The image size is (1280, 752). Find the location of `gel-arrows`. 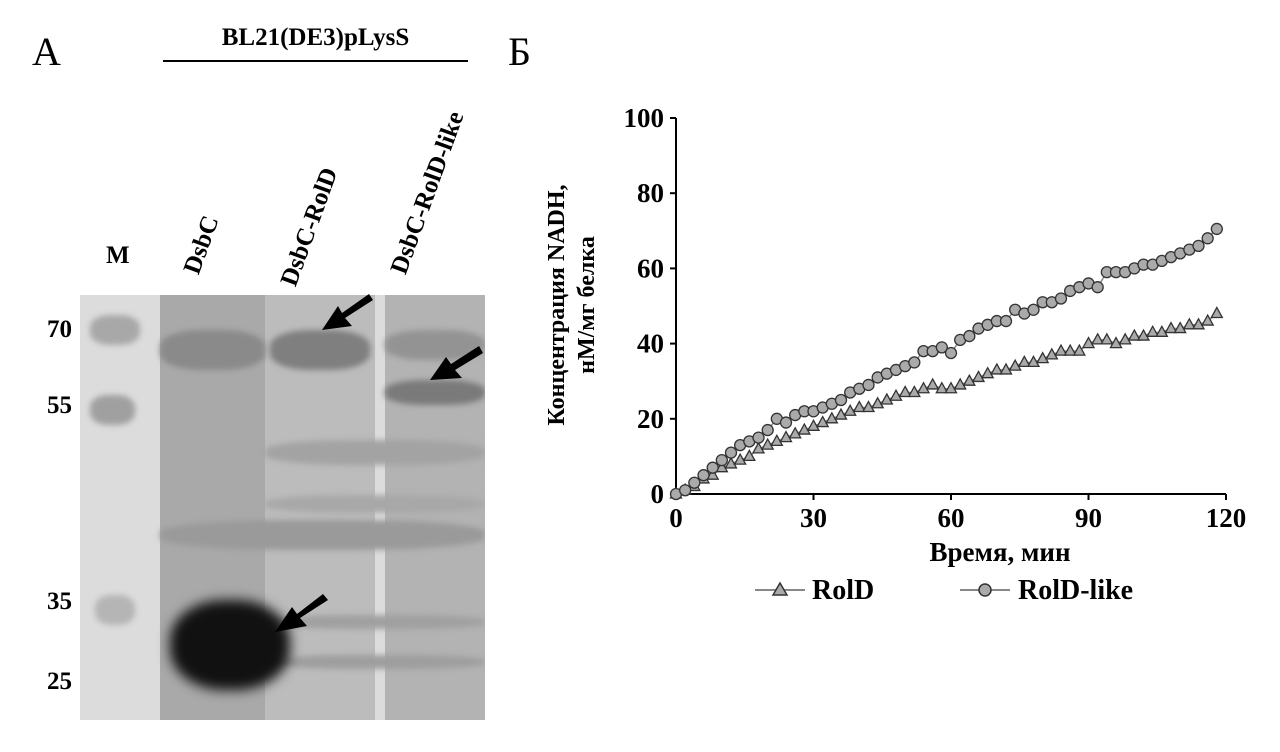

gel-arrows is located at coordinates (379, 463).